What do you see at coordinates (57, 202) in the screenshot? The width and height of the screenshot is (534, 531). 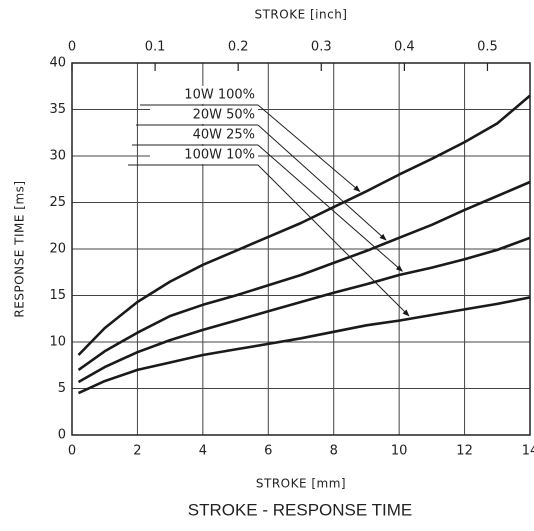 I see `y-tick-label: 25` at bounding box center [57, 202].